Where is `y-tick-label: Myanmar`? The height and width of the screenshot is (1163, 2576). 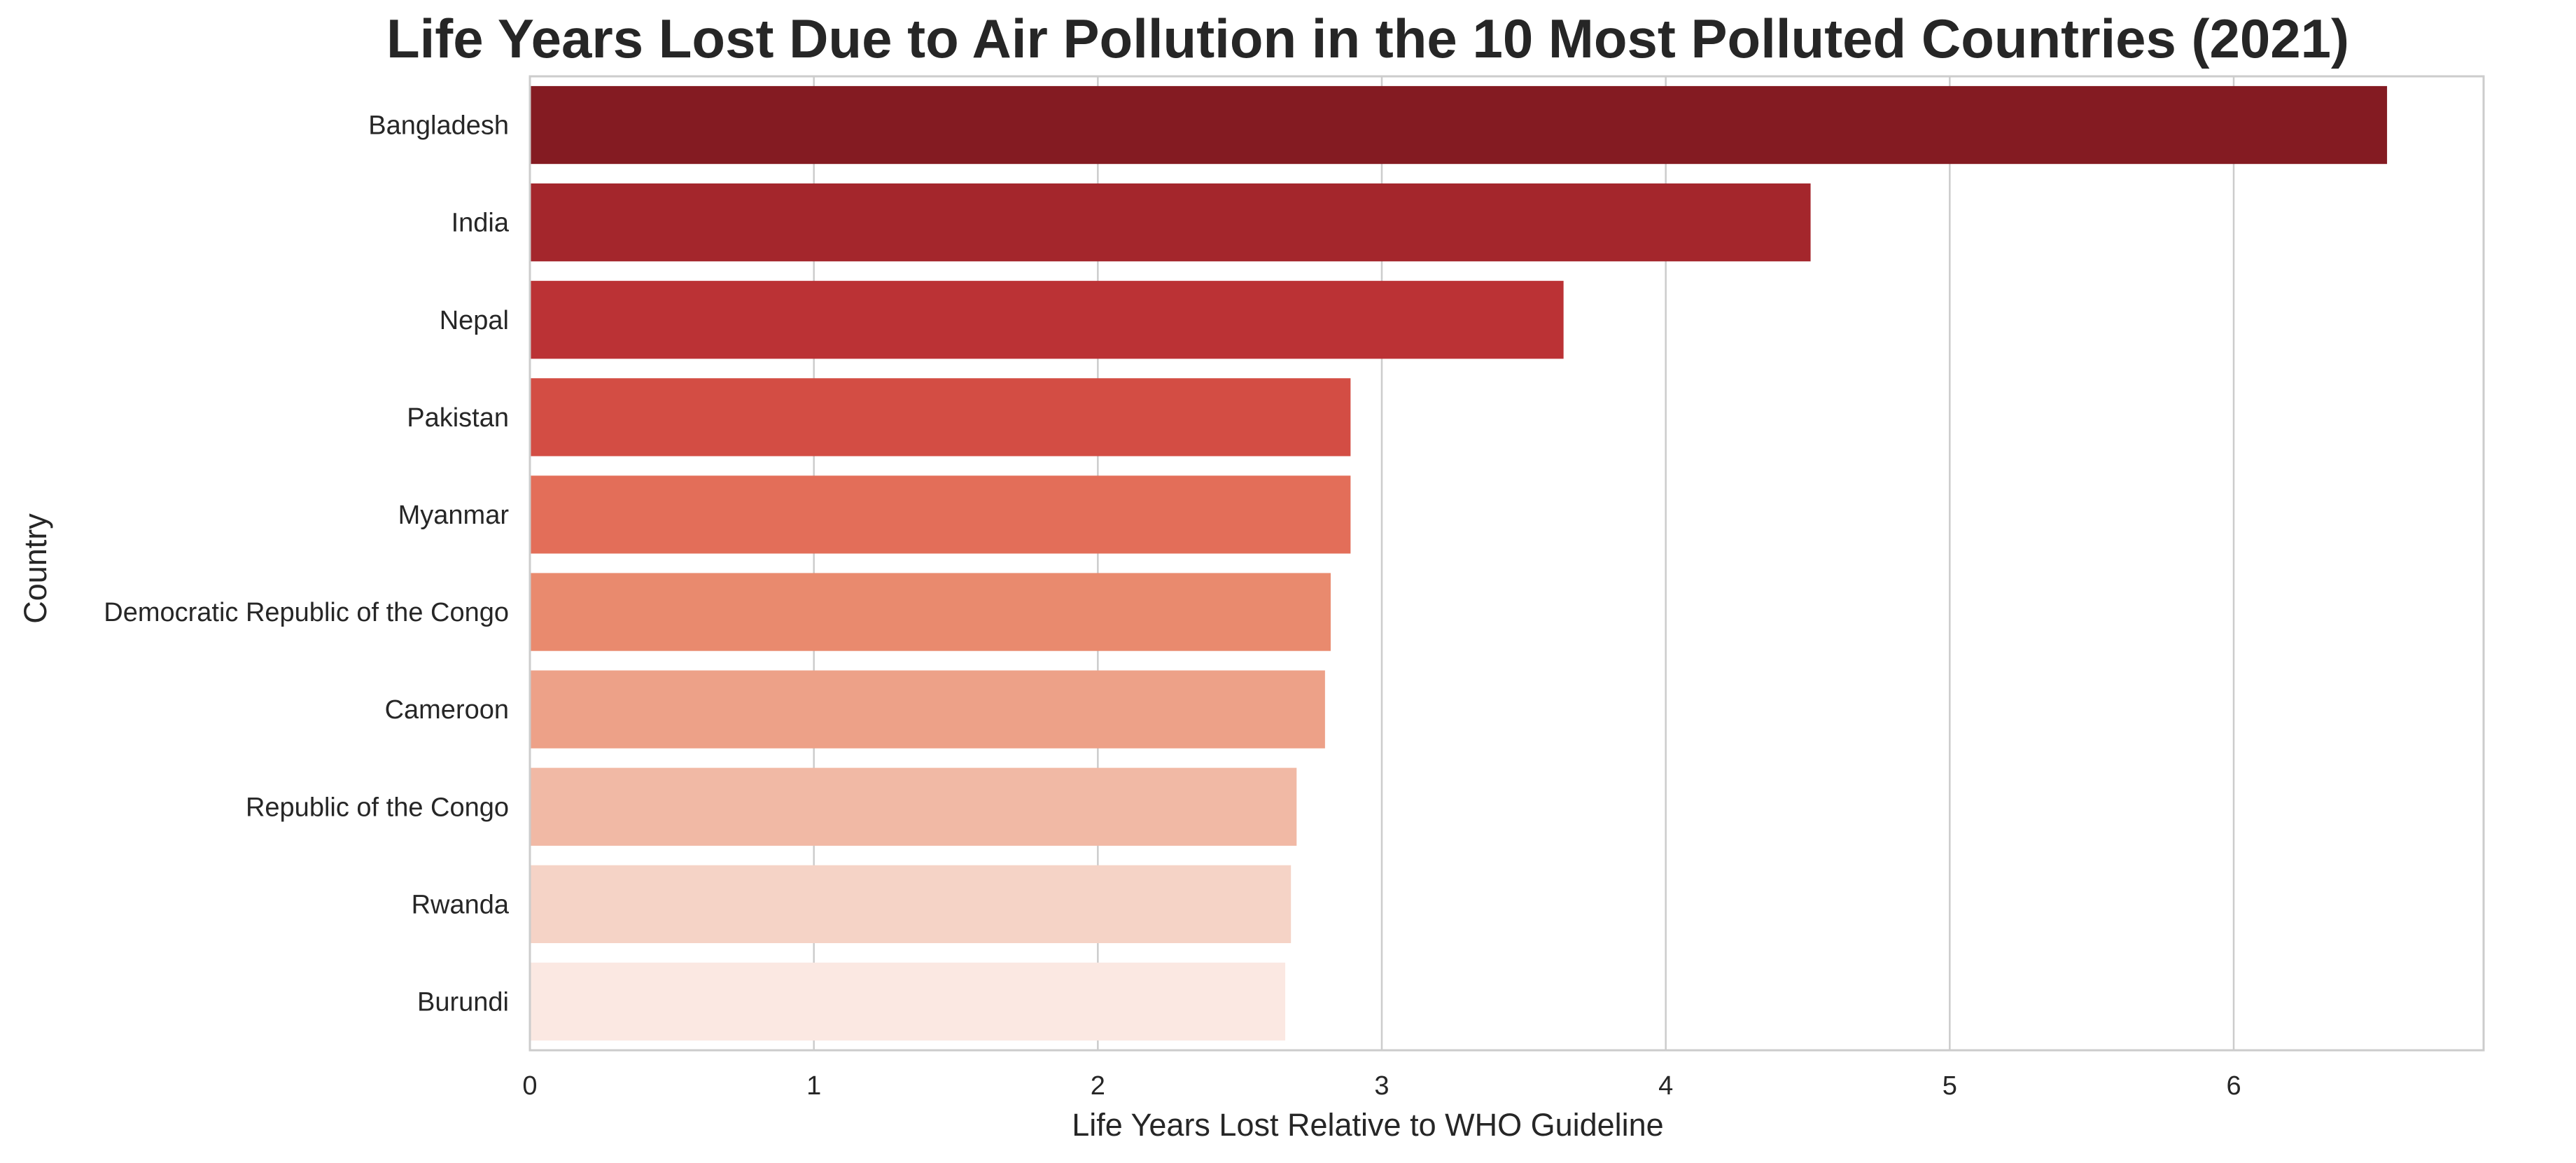 y-tick-label: Myanmar is located at coordinates (454, 516).